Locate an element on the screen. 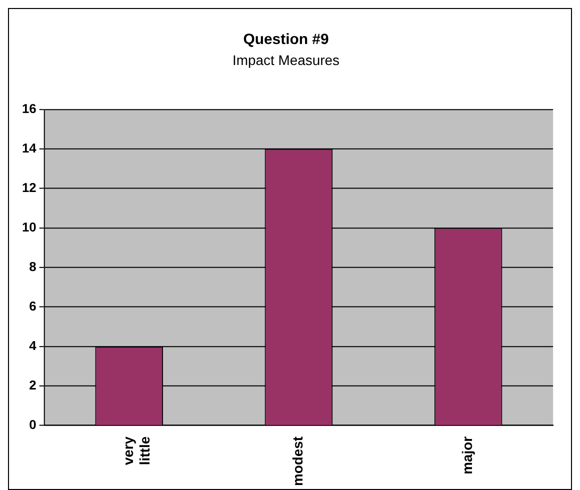 The width and height of the screenshot is (580, 490). y-tick-label: 2 is located at coordinates (32, 385).